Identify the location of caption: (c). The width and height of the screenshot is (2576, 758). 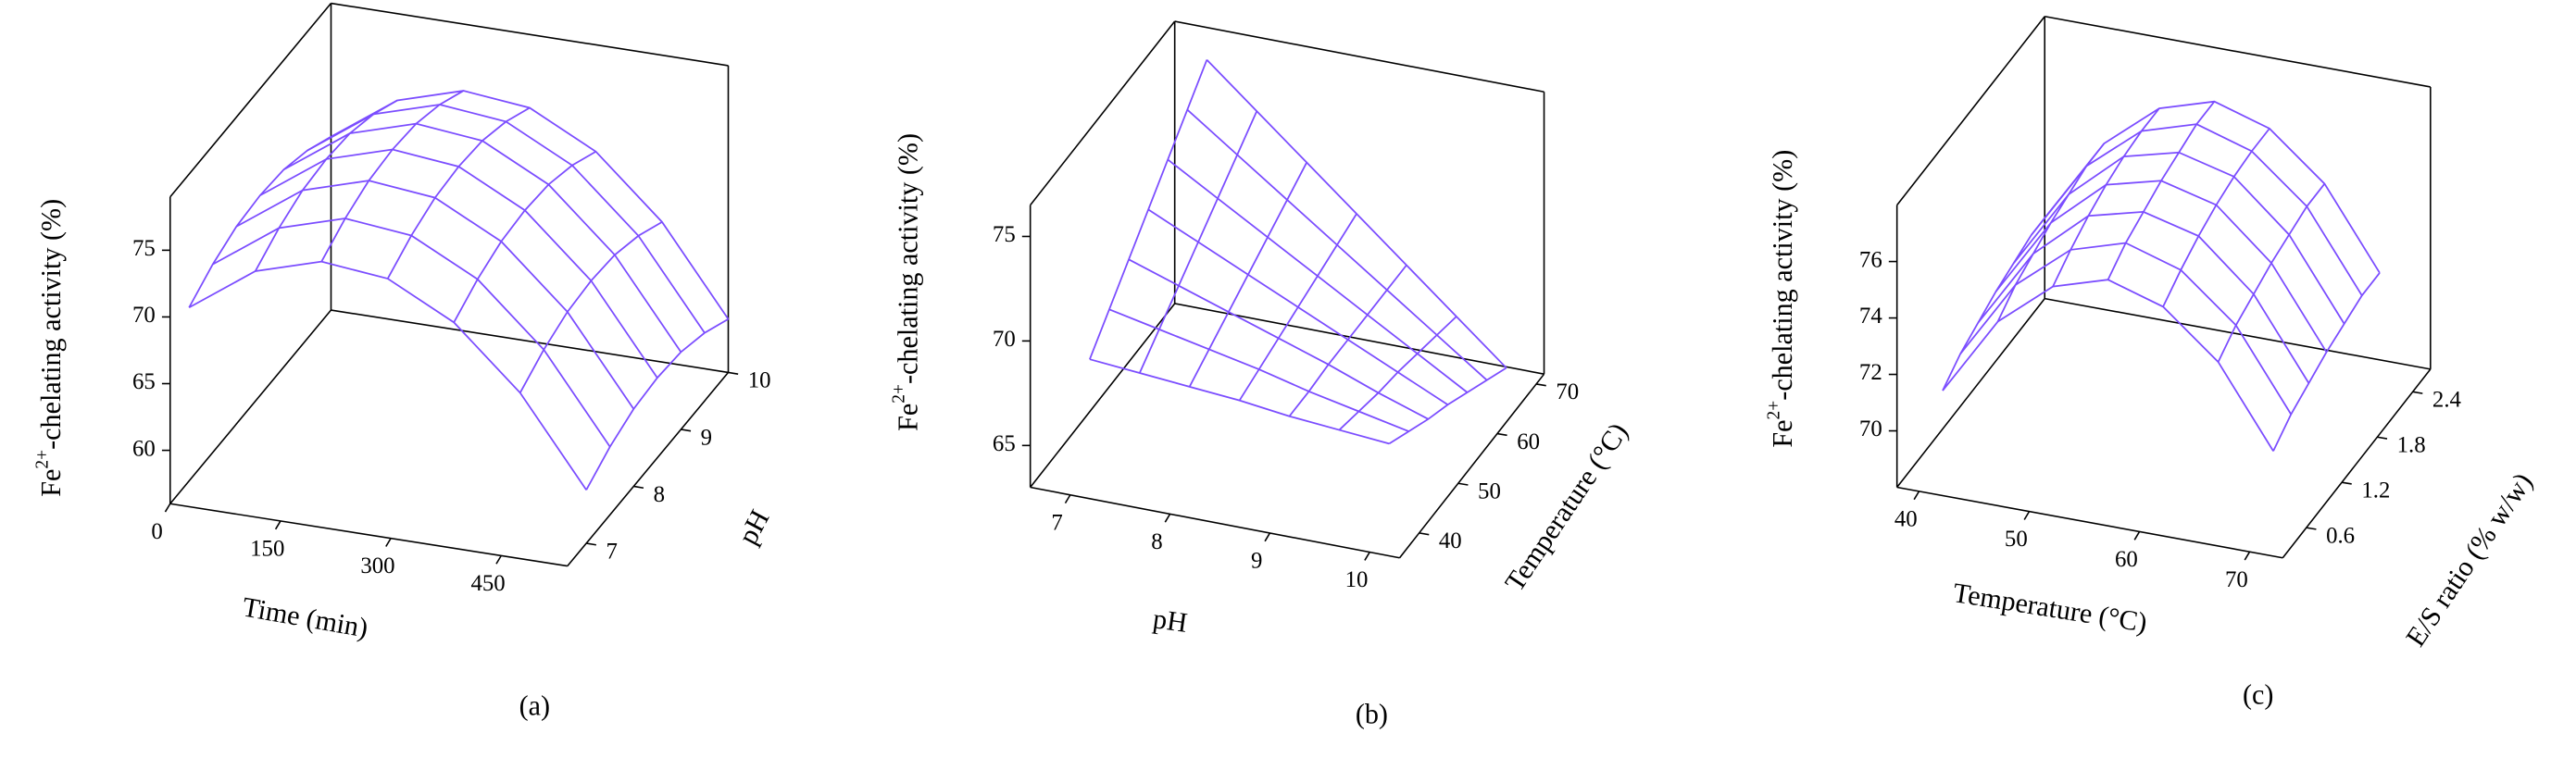
(2258, 694).